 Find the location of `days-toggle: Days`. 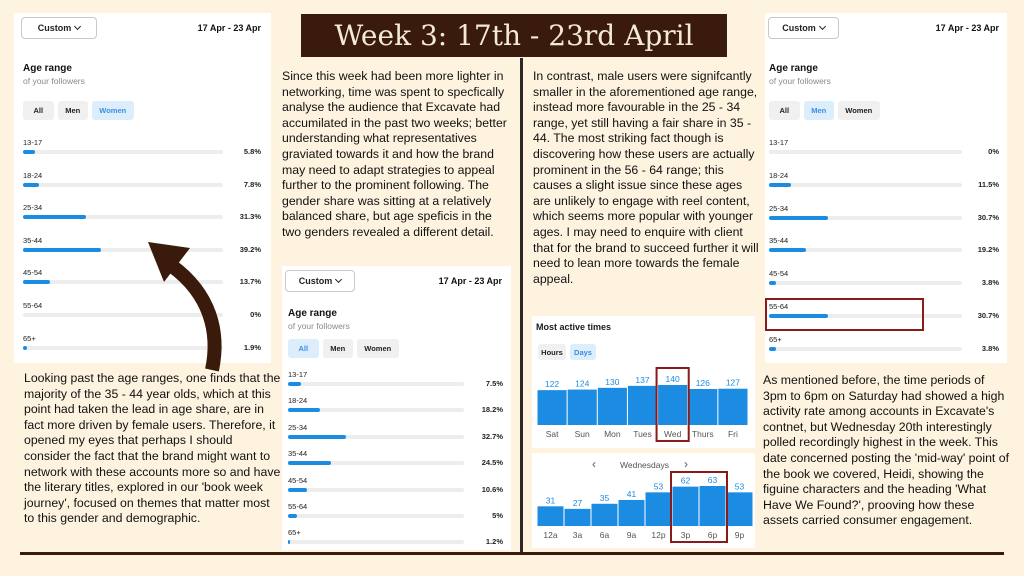

days-toggle: Days is located at coordinates (583, 352).